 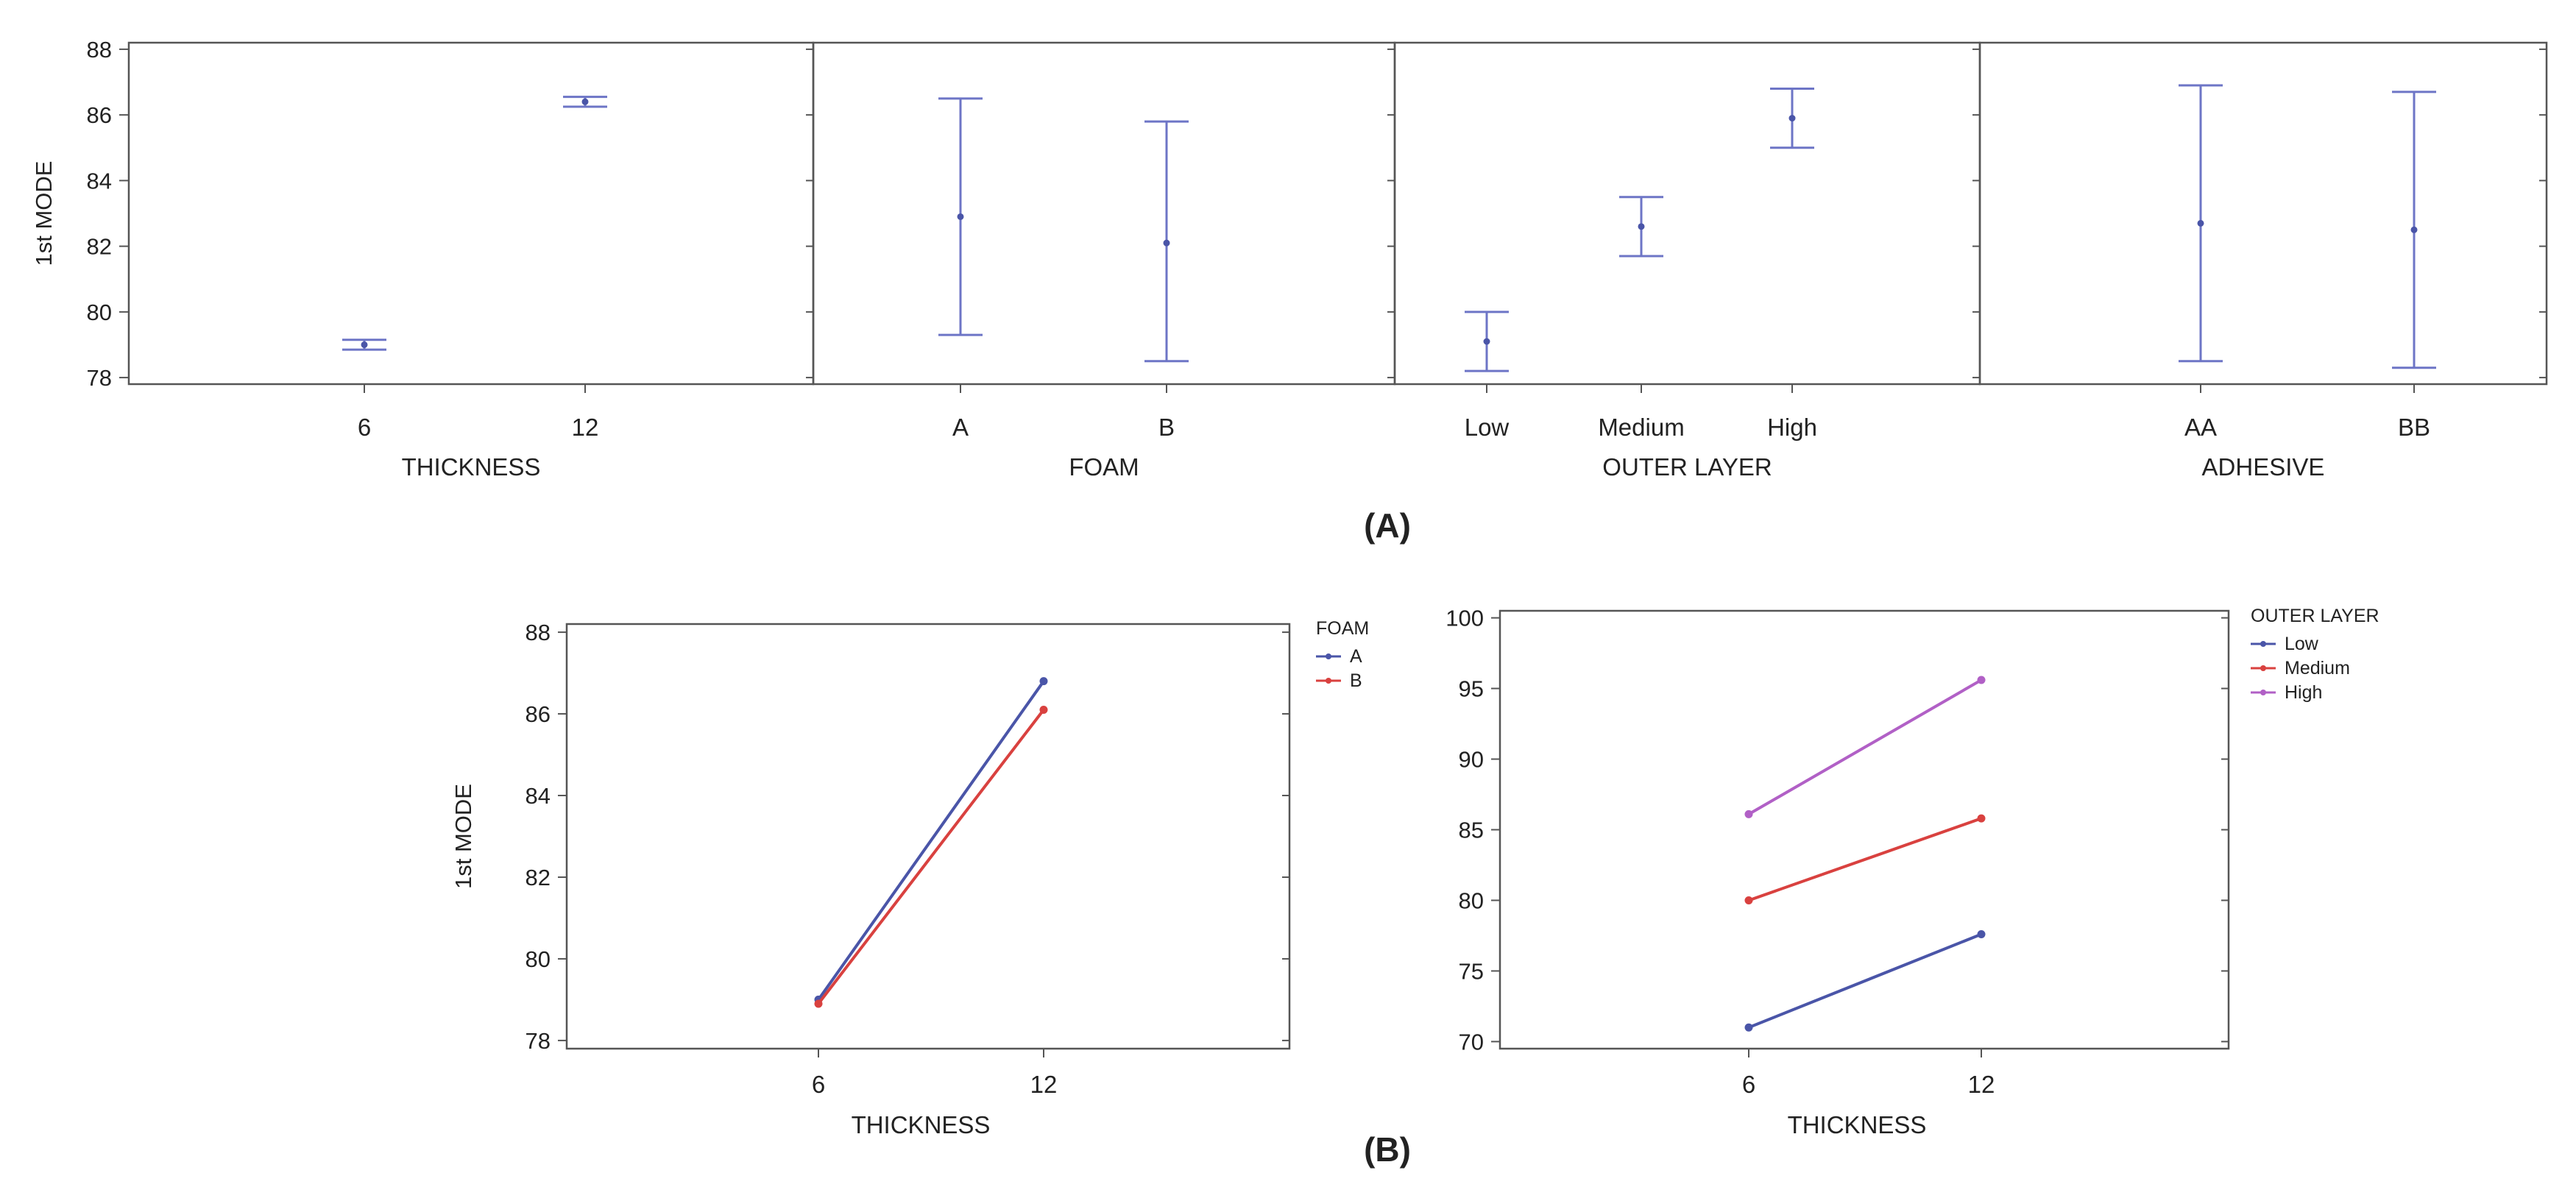 What do you see at coordinates (1792, 427) in the screenshot?
I see `x-tick-label: High` at bounding box center [1792, 427].